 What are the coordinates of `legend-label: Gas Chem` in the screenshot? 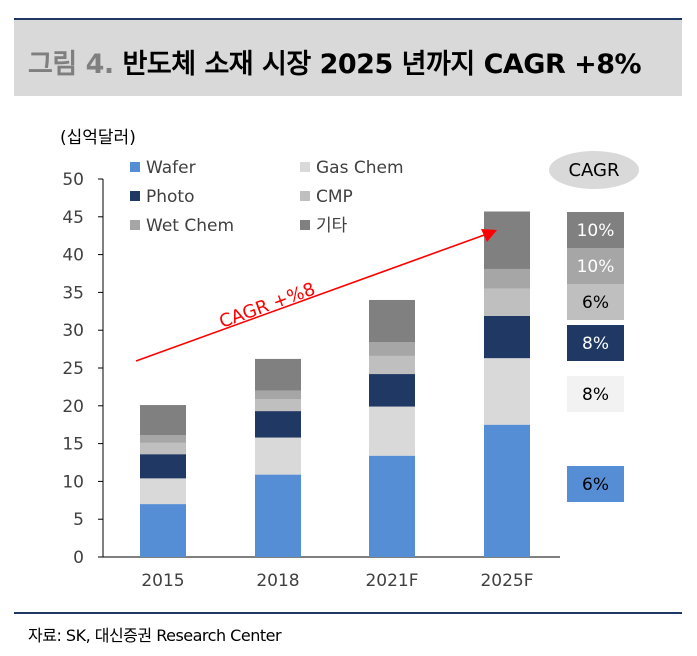 It's located at (360, 168).